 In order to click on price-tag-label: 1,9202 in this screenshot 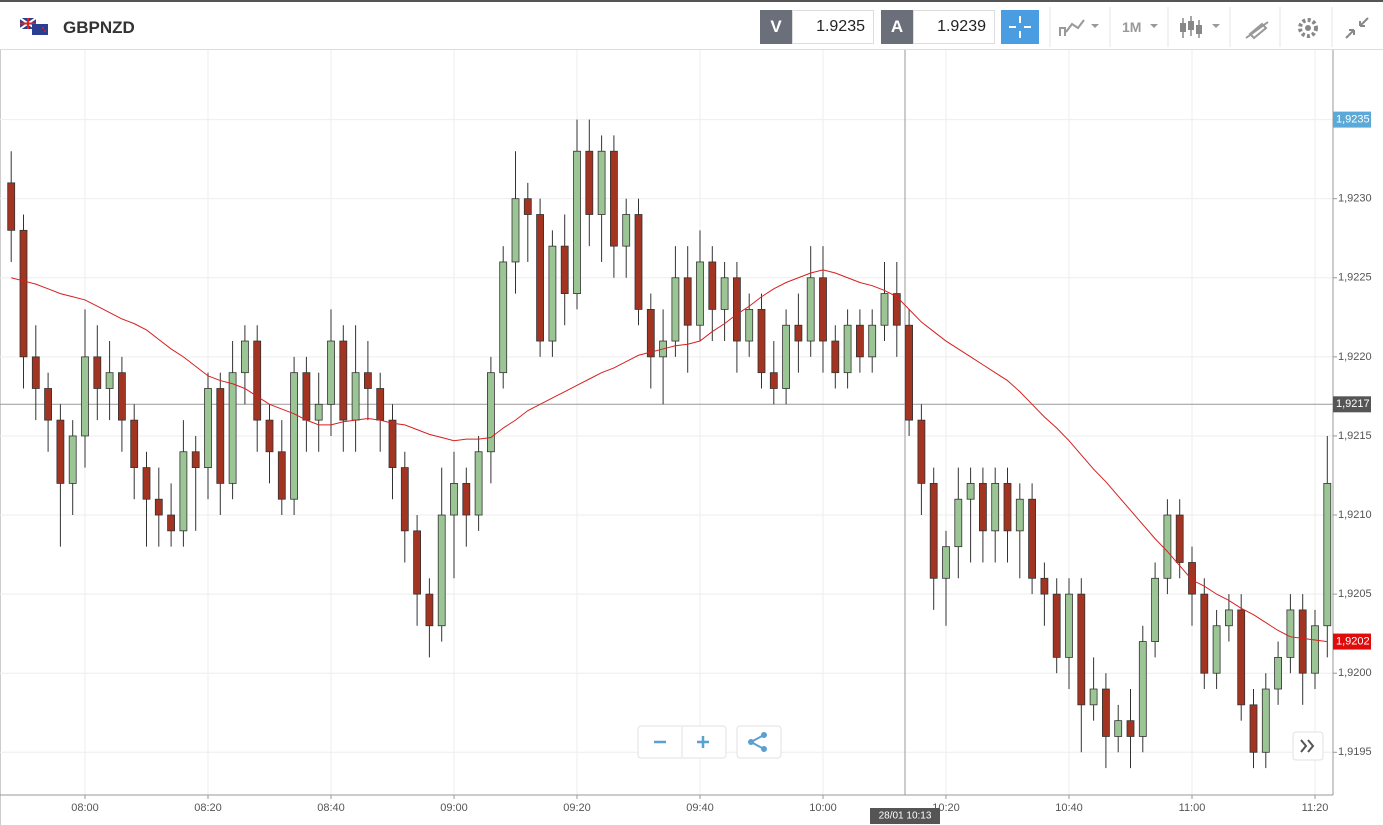, I will do `click(1353, 641)`.